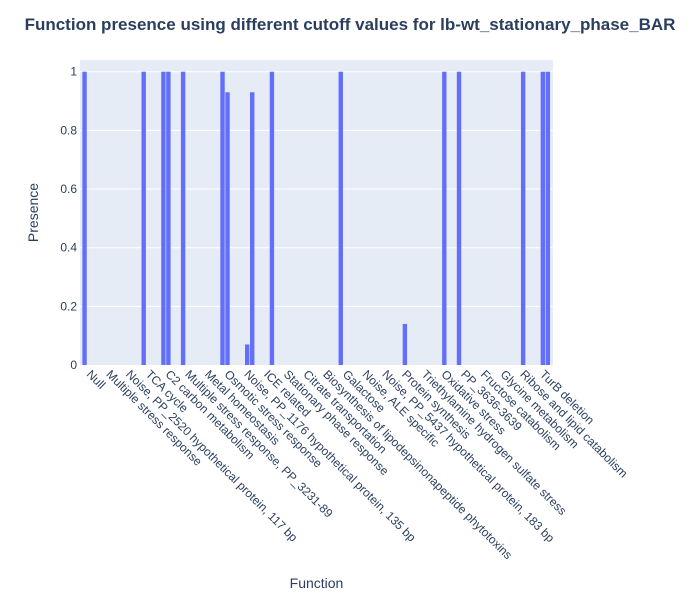  What do you see at coordinates (68, 248) in the screenshot?
I see `y-tick-label: 0.4` at bounding box center [68, 248].